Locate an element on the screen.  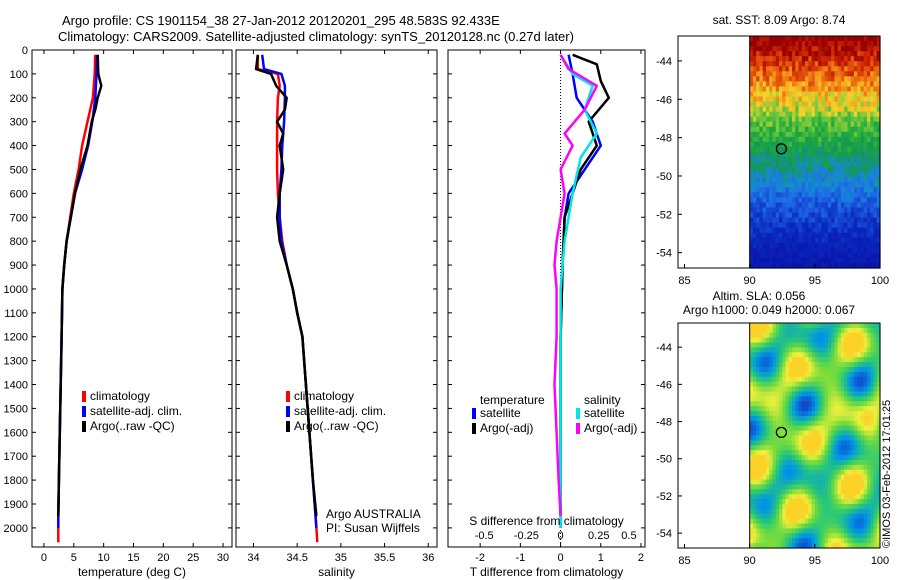
x-tick-label: 34 is located at coordinates (253, 558).